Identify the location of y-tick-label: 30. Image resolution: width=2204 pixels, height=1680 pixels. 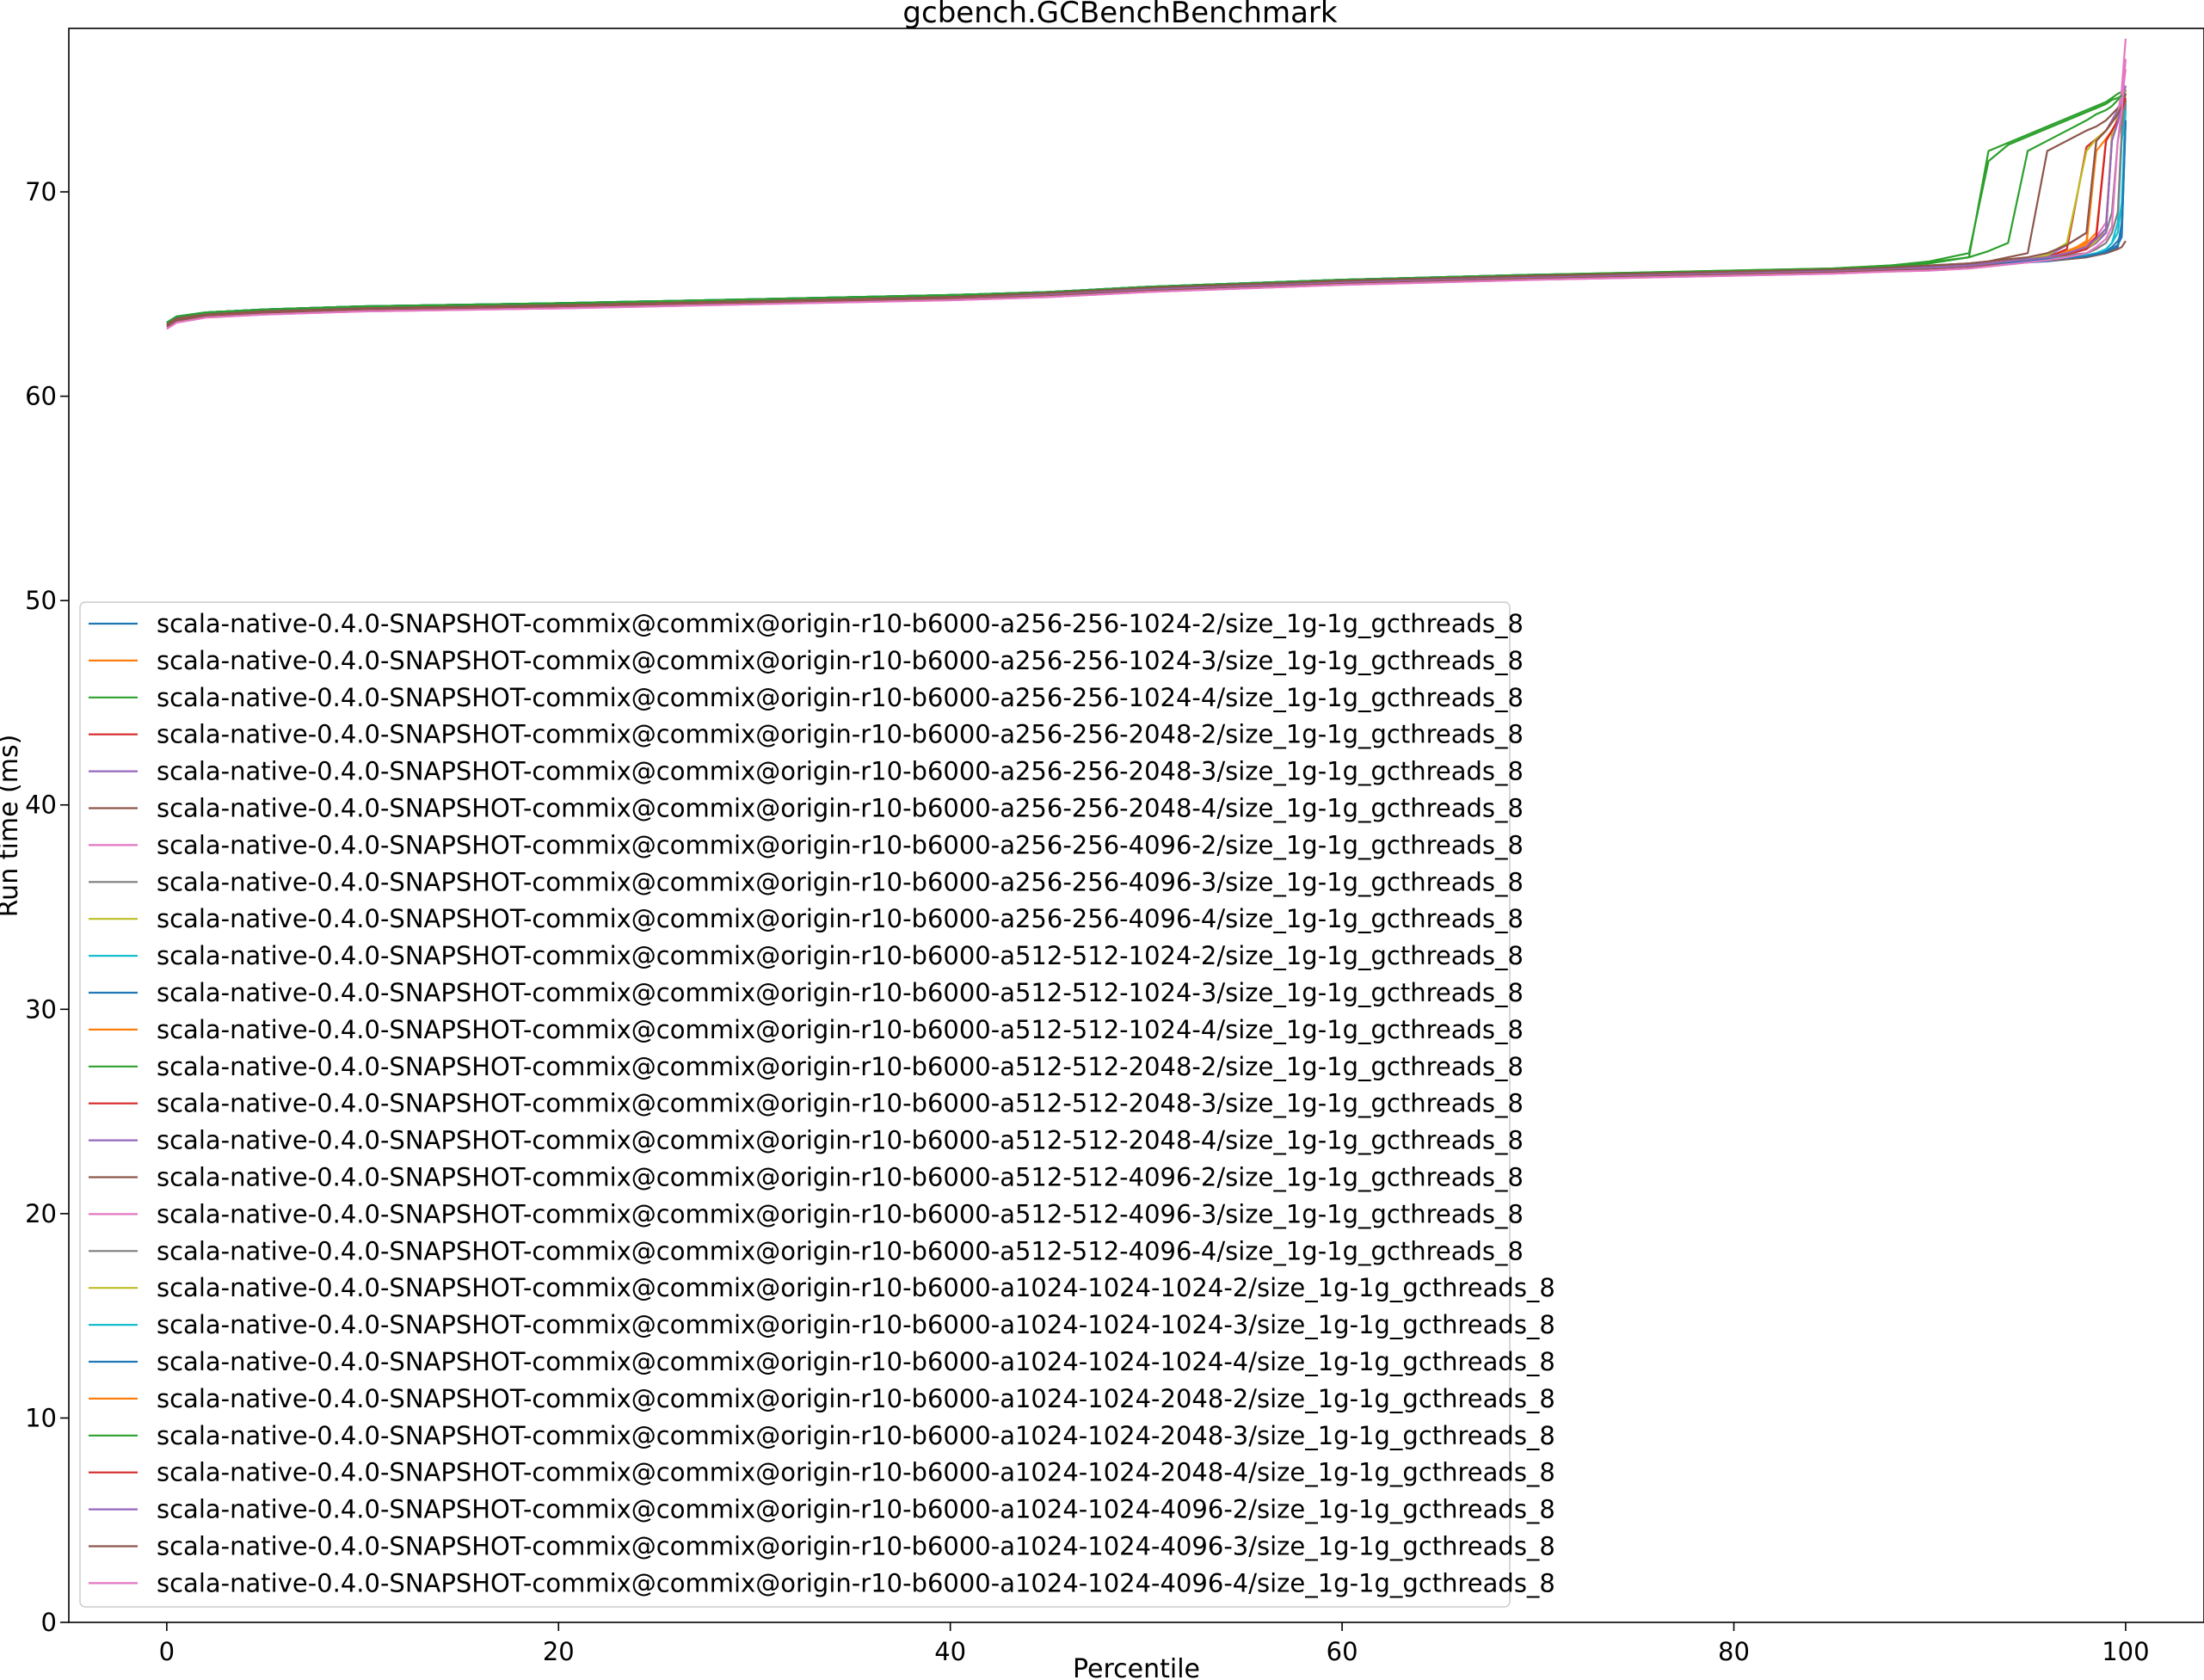
(41, 1009).